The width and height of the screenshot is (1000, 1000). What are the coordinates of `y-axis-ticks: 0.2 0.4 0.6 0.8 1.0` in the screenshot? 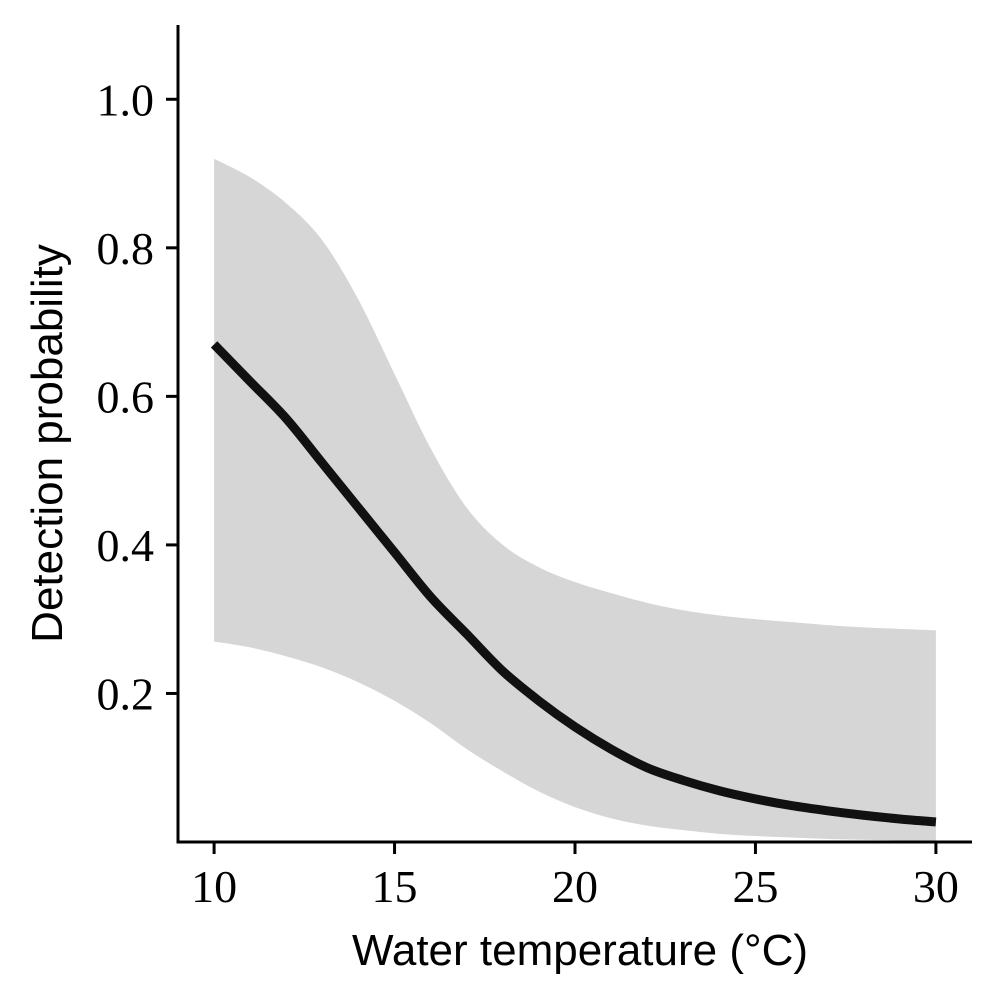 It's located at (137, 396).